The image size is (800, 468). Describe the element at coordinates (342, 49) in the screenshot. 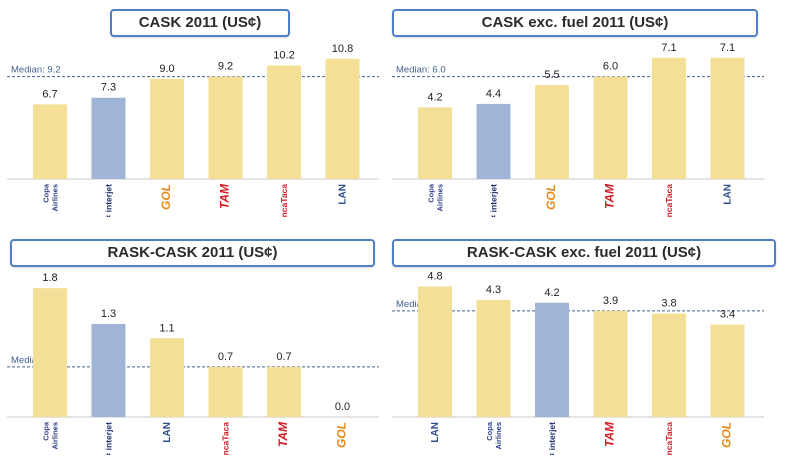

I see `data-label: 10.8` at that location.